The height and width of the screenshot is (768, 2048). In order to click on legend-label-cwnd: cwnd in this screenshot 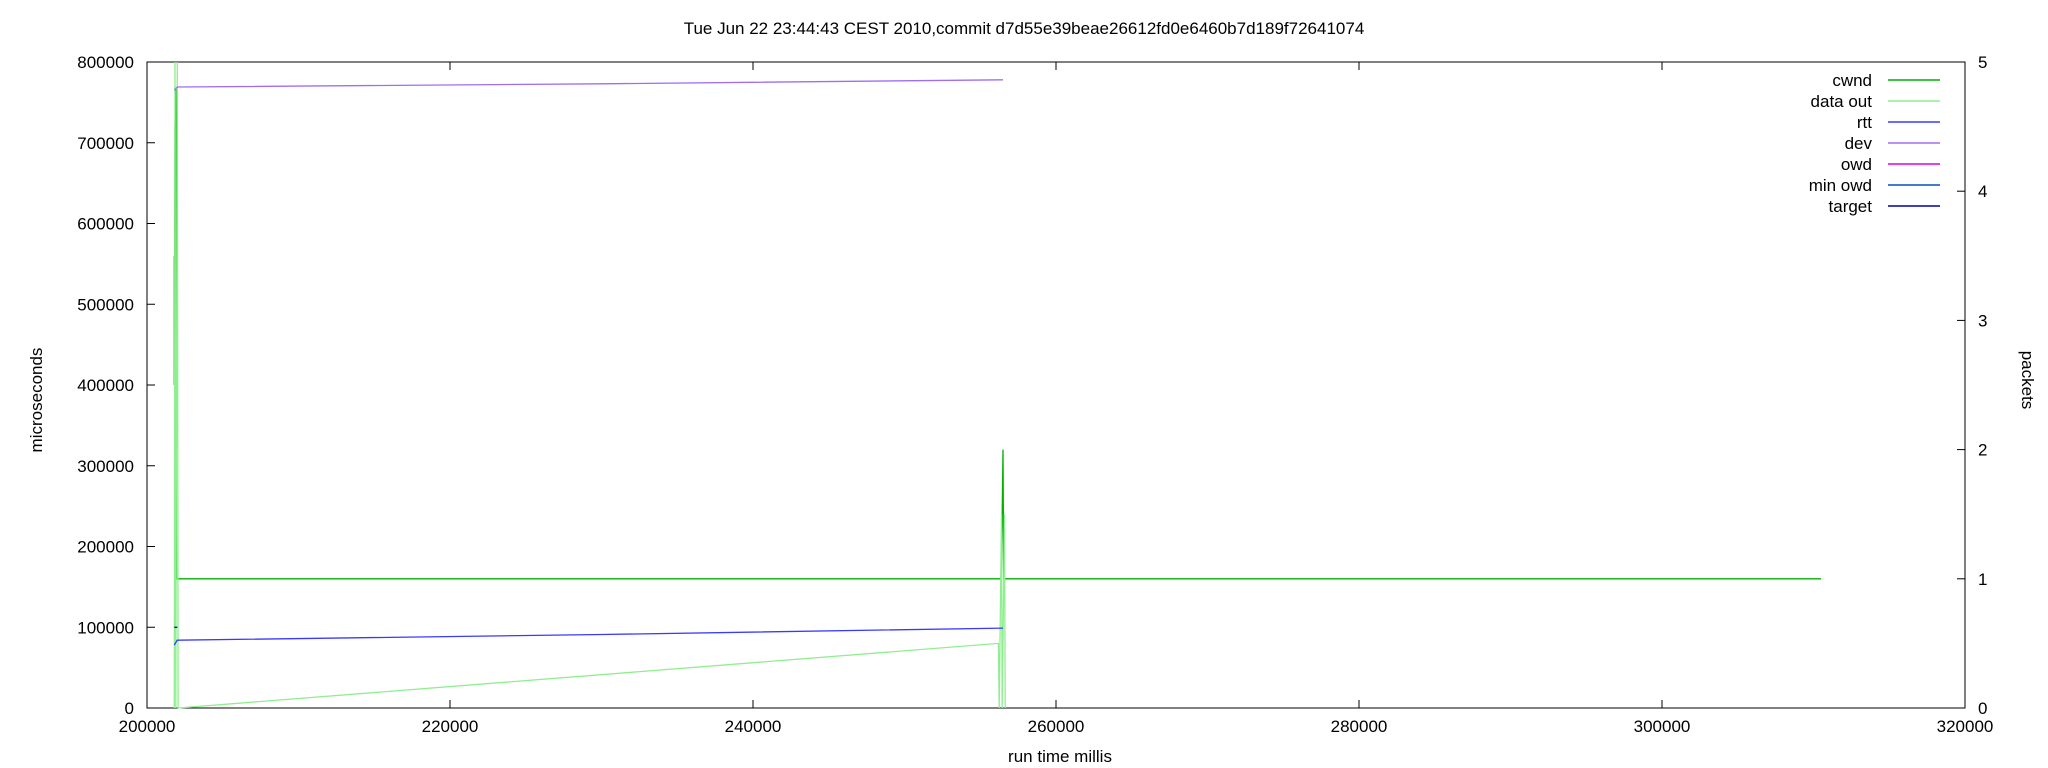, I will do `click(1852, 80)`.